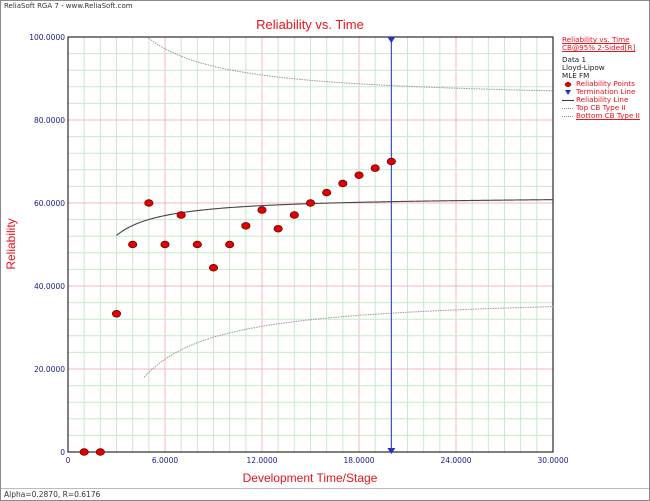 This screenshot has height=501, width=650. What do you see at coordinates (348, 342) in the screenshot?
I see `bottom-cb-line` at bounding box center [348, 342].